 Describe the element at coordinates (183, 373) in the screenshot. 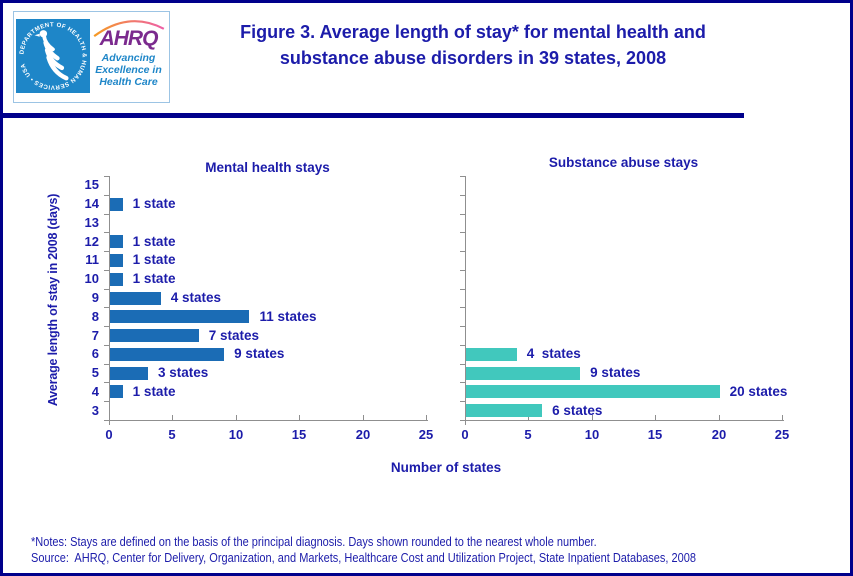

I see `bar-value-label: 3 states` at that location.